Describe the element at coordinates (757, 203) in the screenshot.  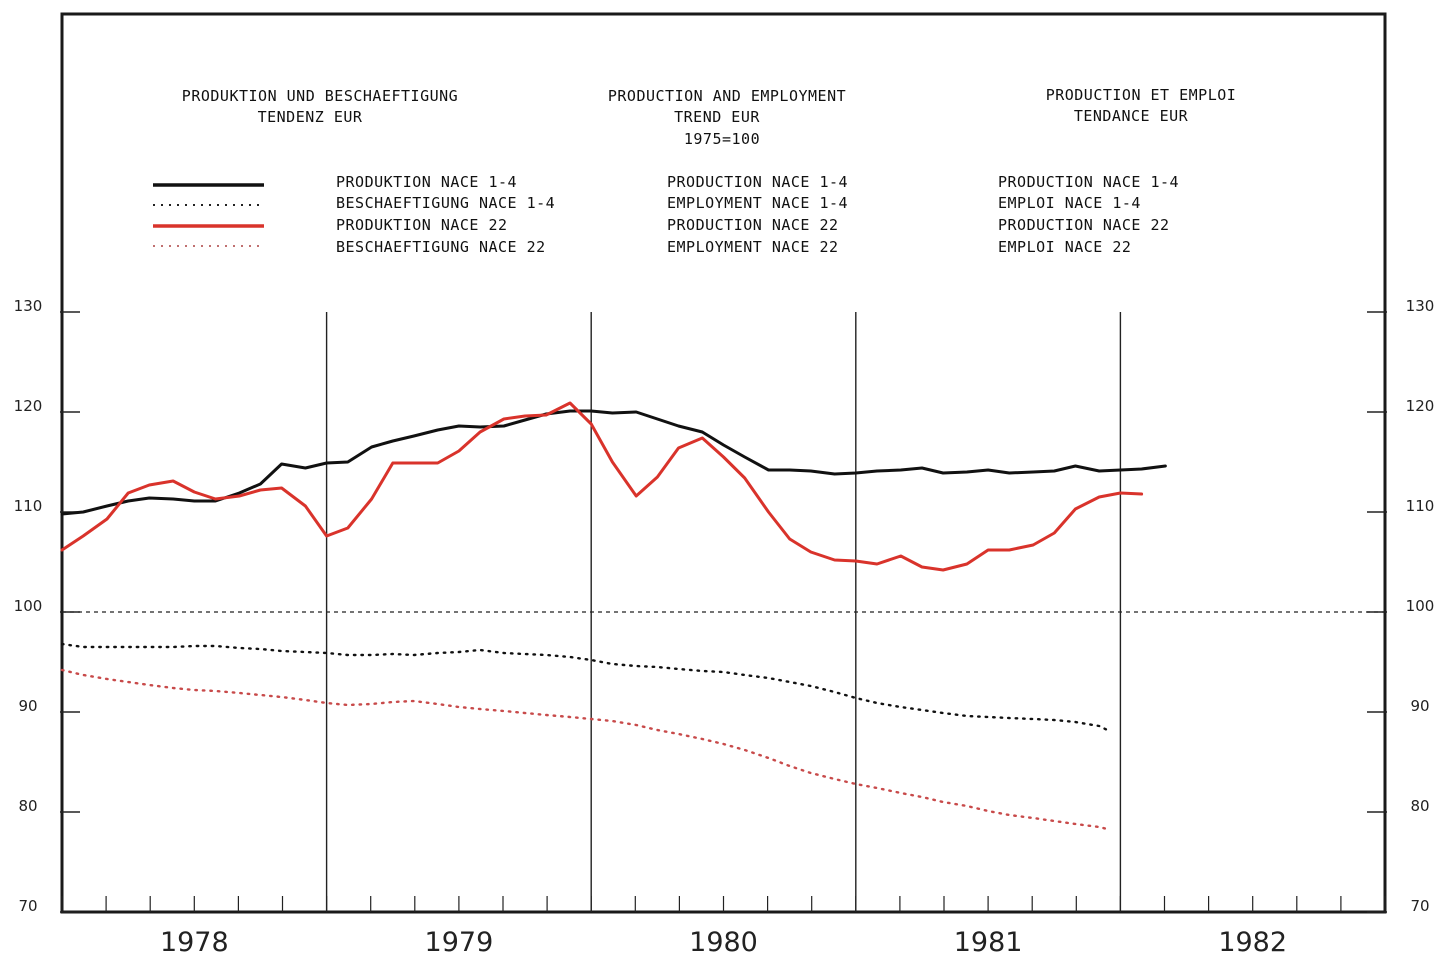
I see `legend-label-en-1: EMPLOYMENT NACE 1-4` at that location.